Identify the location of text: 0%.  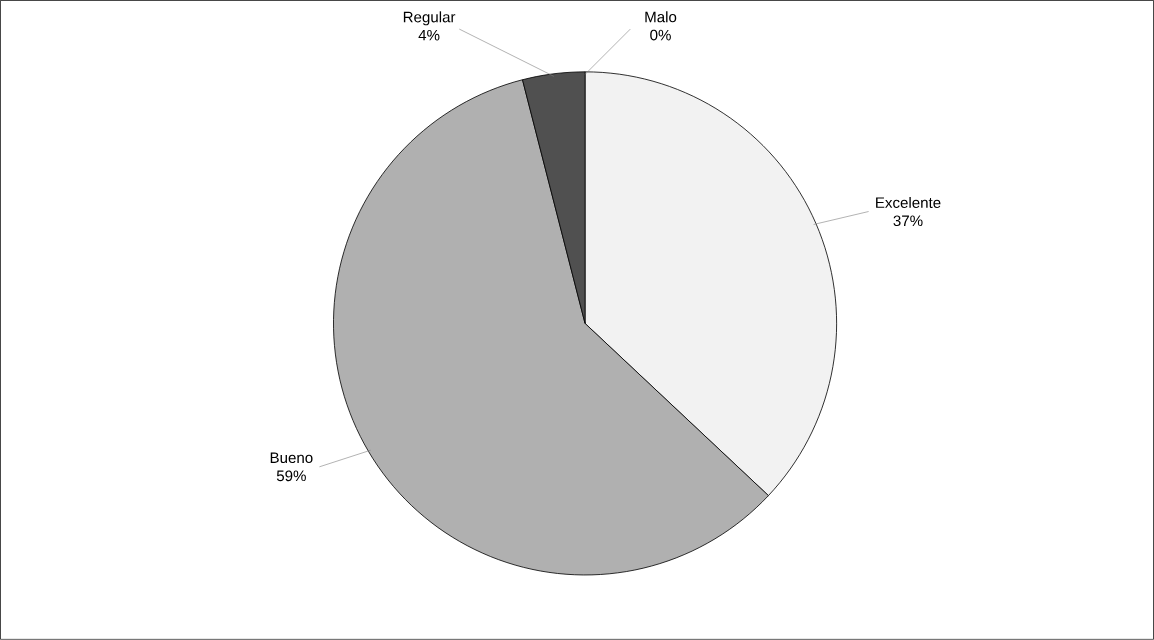
(660, 35).